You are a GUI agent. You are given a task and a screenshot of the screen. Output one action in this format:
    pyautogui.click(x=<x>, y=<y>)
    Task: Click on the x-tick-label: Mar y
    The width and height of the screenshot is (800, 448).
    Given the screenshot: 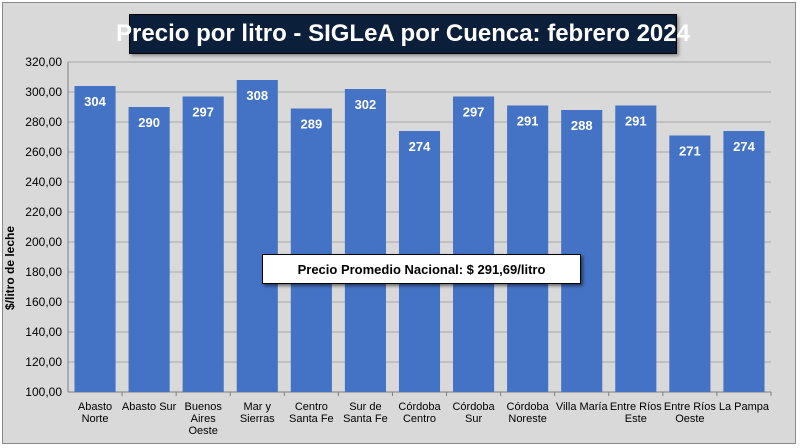 What is the action you would take?
    pyautogui.click(x=258, y=407)
    